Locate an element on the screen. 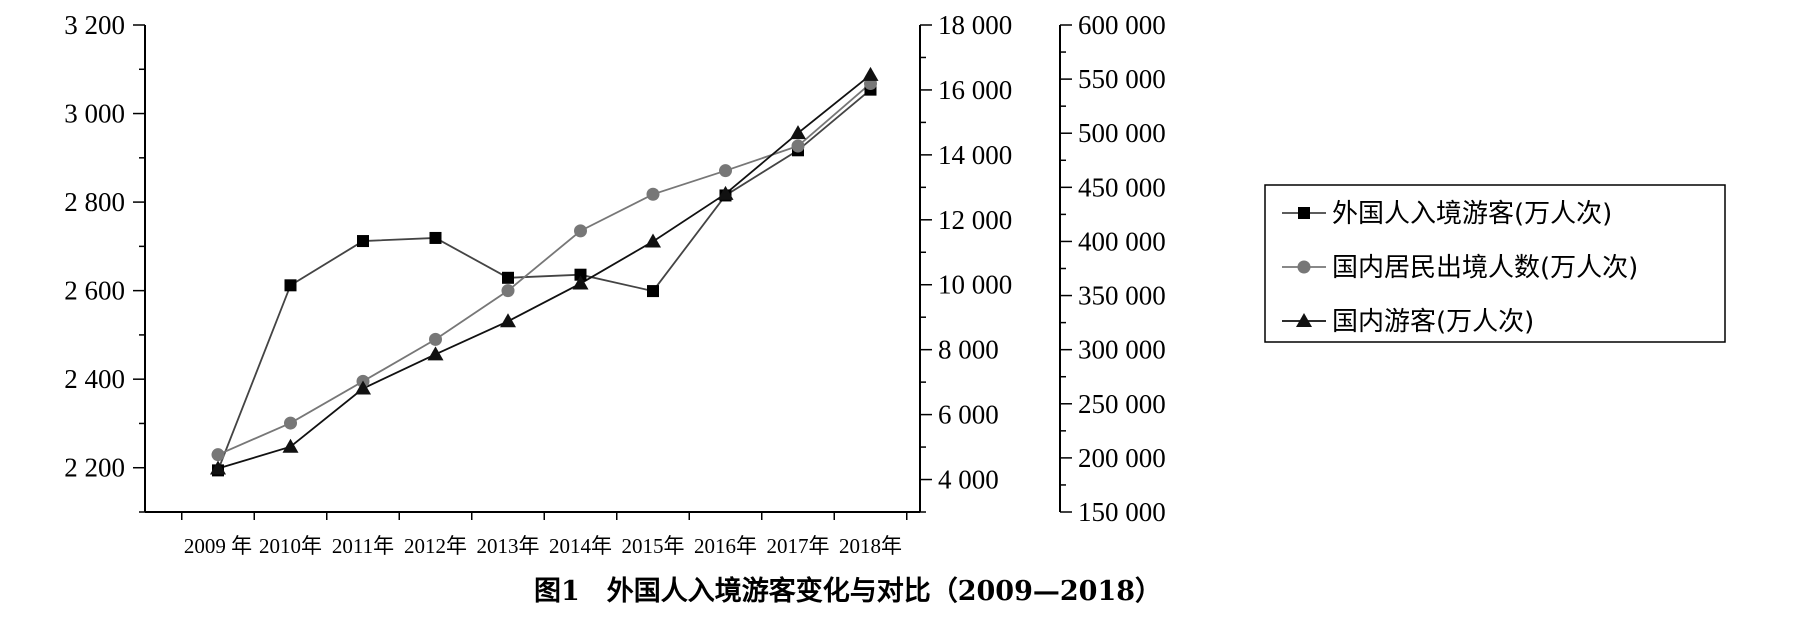 This screenshot has width=1793, height=620. x-axis-tick-label: 2016年 is located at coordinates (725, 546).